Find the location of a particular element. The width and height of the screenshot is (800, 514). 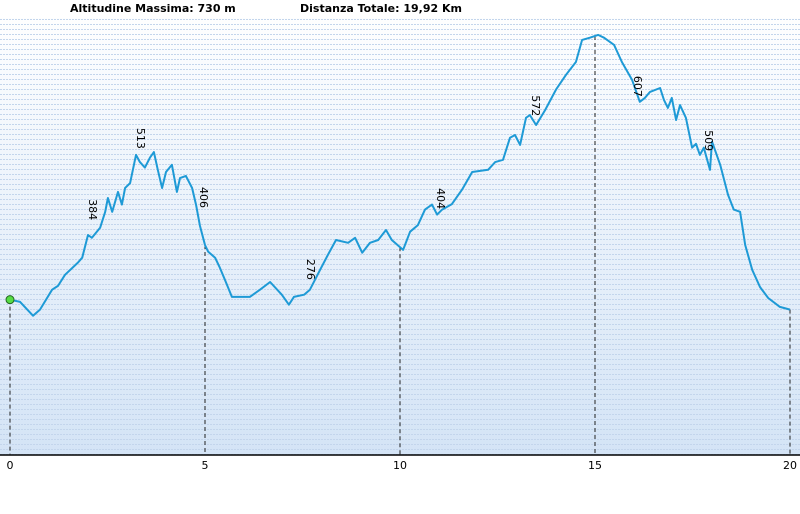

start-marker is located at coordinates (10, 300).